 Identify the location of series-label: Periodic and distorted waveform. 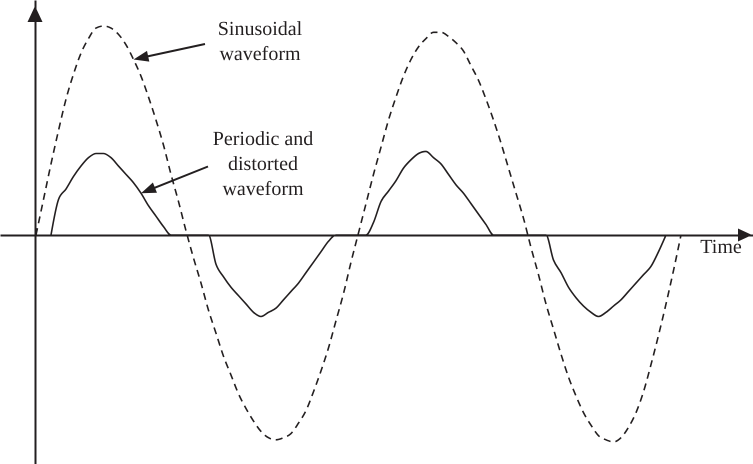
(263, 164).